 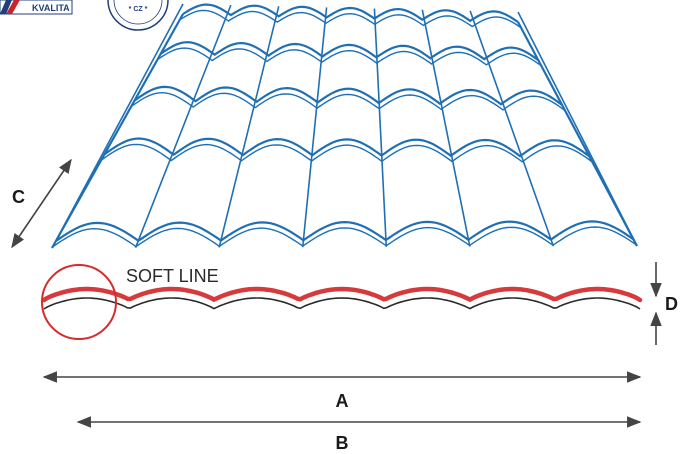 What do you see at coordinates (342, 443) in the screenshot?
I see `dimension-b-label: B` at bounding box center [342, 443].